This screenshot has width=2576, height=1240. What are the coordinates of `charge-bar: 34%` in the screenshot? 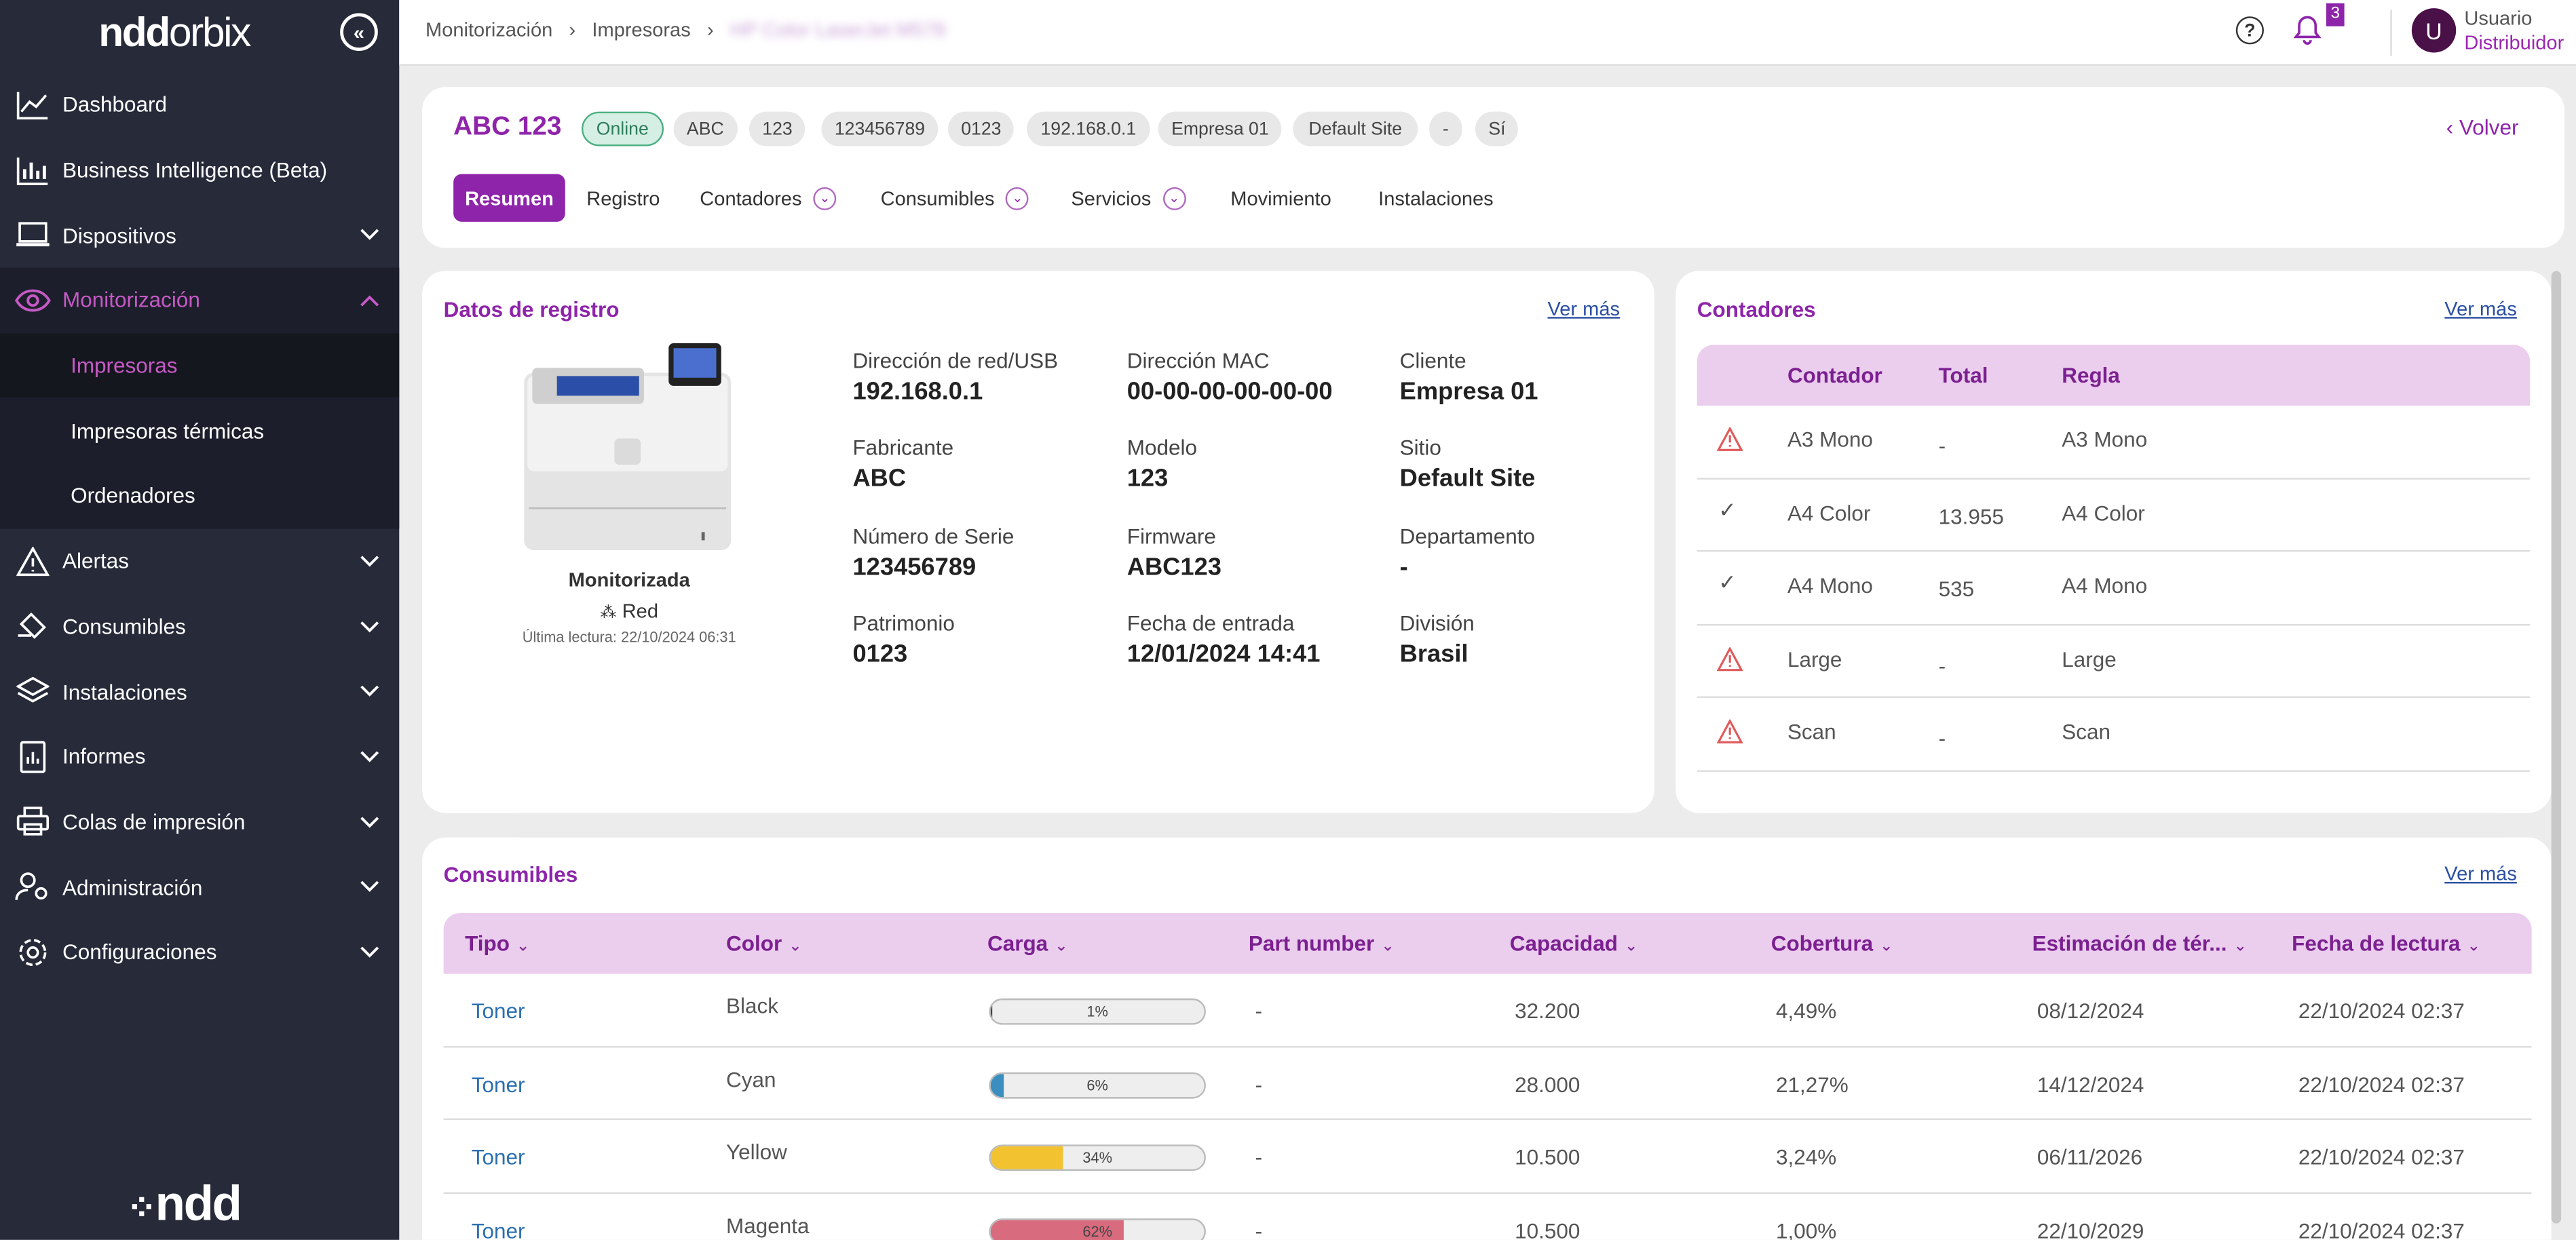 It's located at (1097, 1157).